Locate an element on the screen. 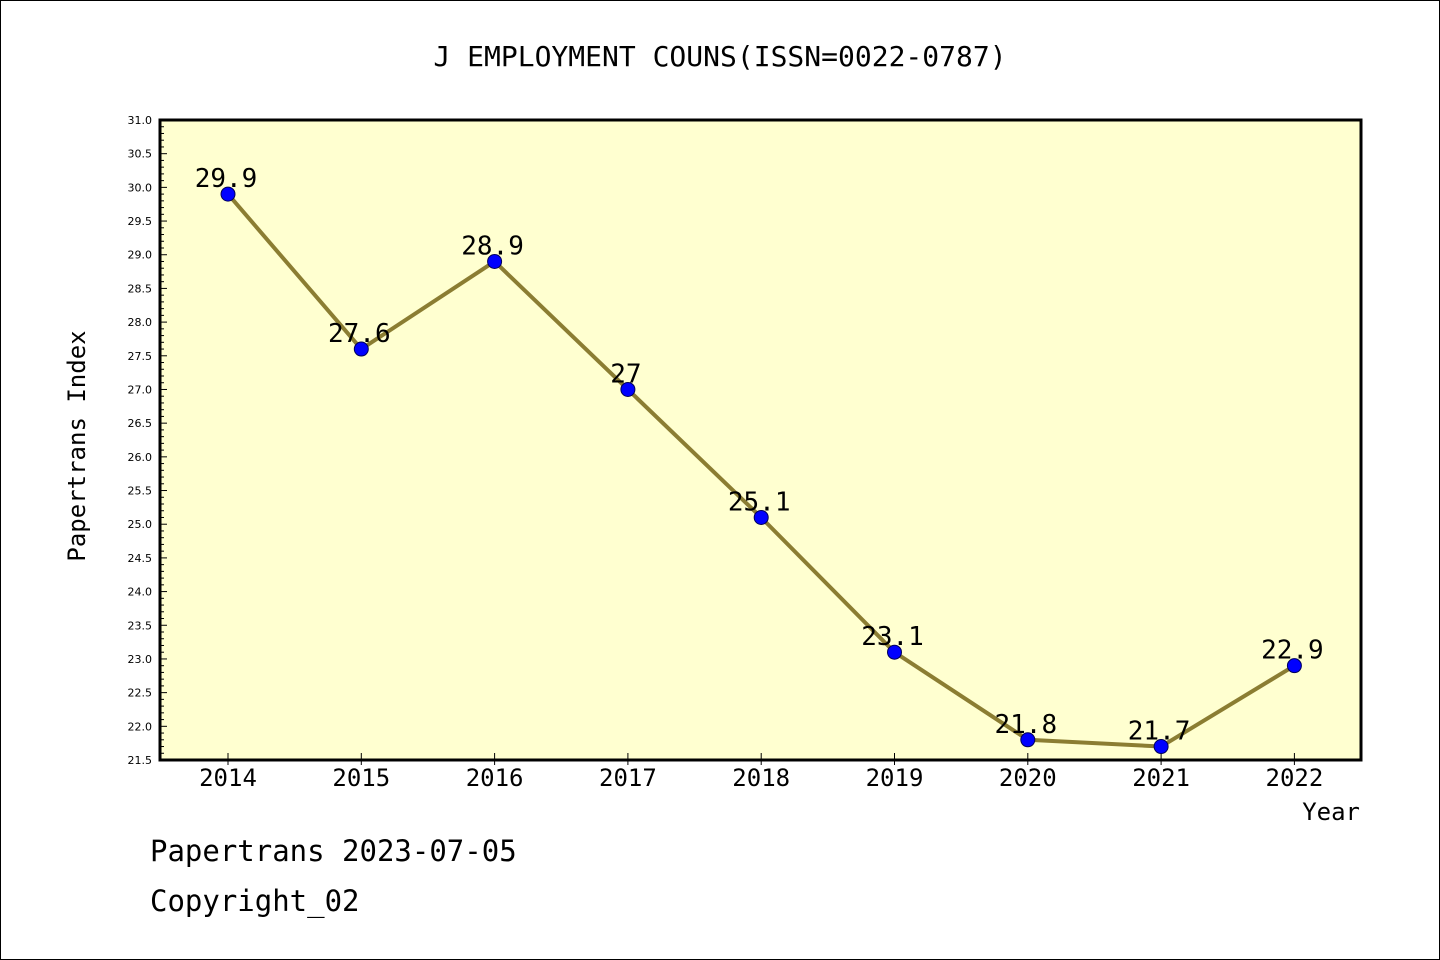 This screenshot has height=960, width=1440. x-tick-label: 2018 is located at coordinates (761, 778).